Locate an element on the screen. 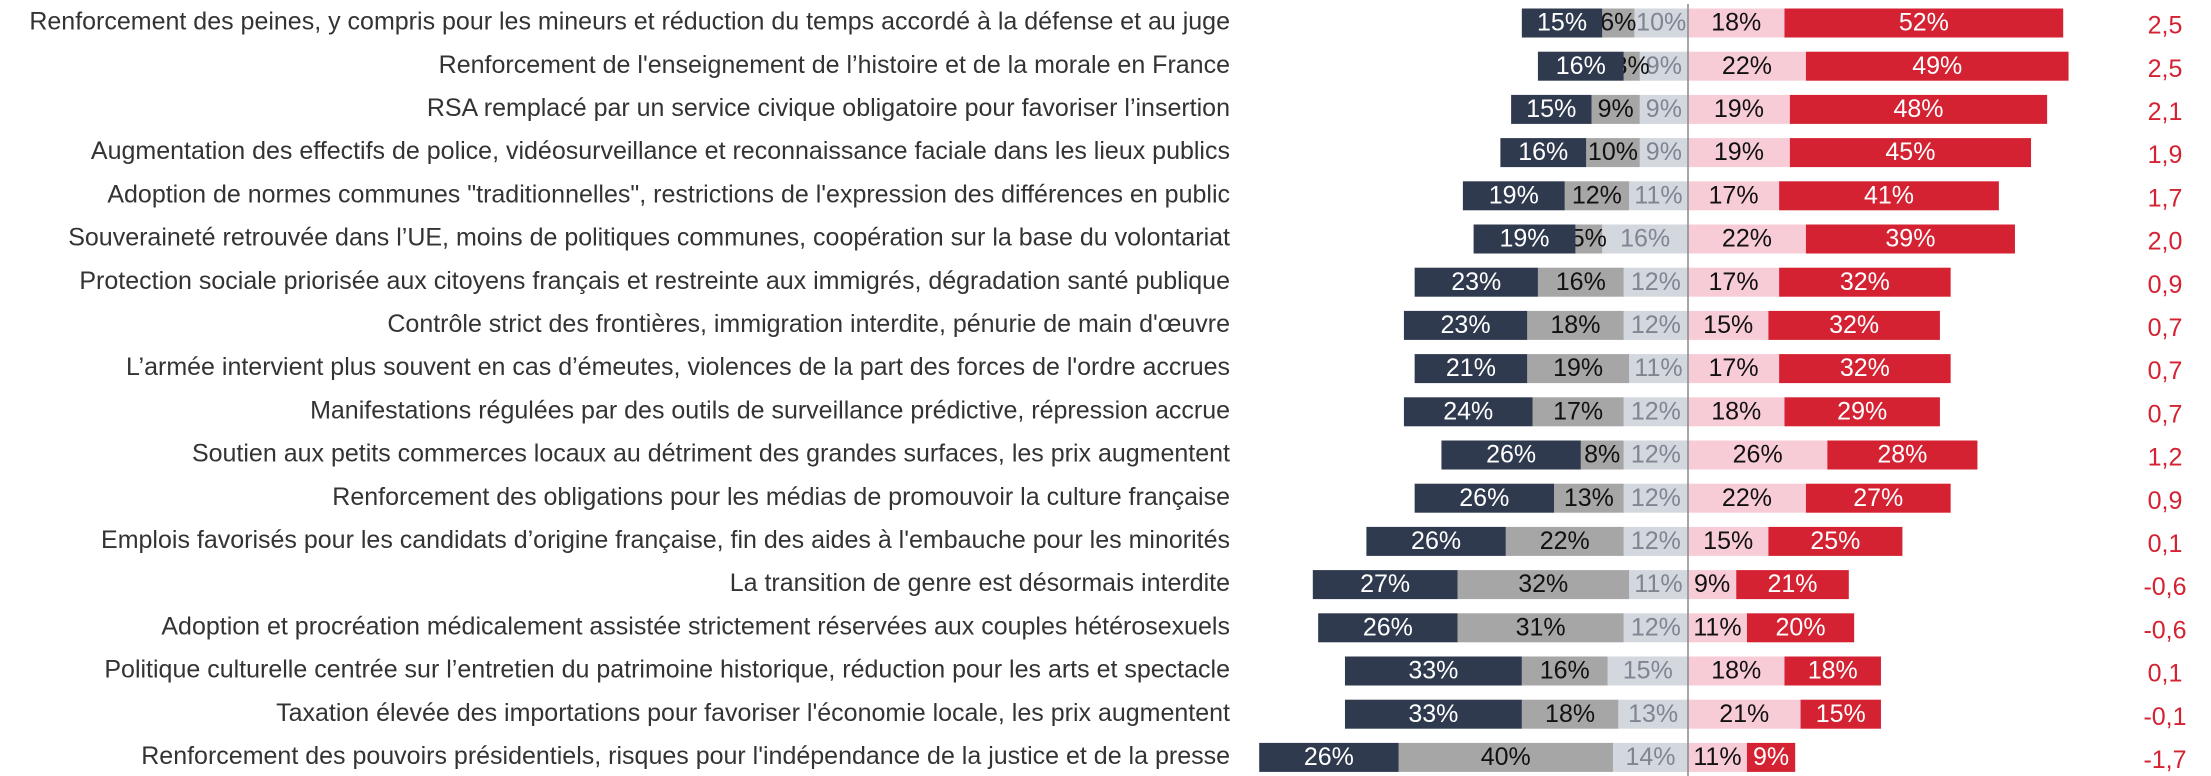 The width and height of the screenshot is (2211, 776). value-label: 10% is located at coordinates (1661, 23).